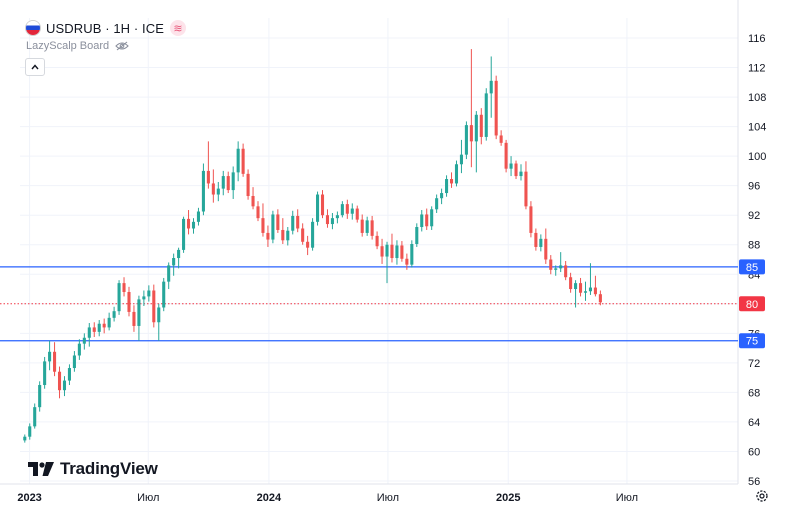 The height and width of the screenshot is (521, 800). What do you see at coordinates (754, 423) in the screenshot?
I see `y-tick-label: 64` at bounding box center [754, 423].